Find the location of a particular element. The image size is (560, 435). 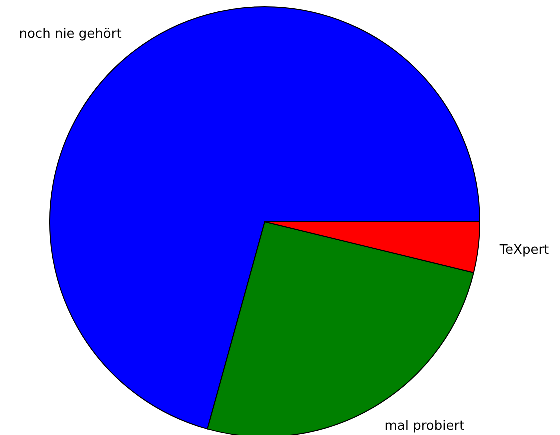

slice-label: mal probiert is located at coordinates (424, 426).